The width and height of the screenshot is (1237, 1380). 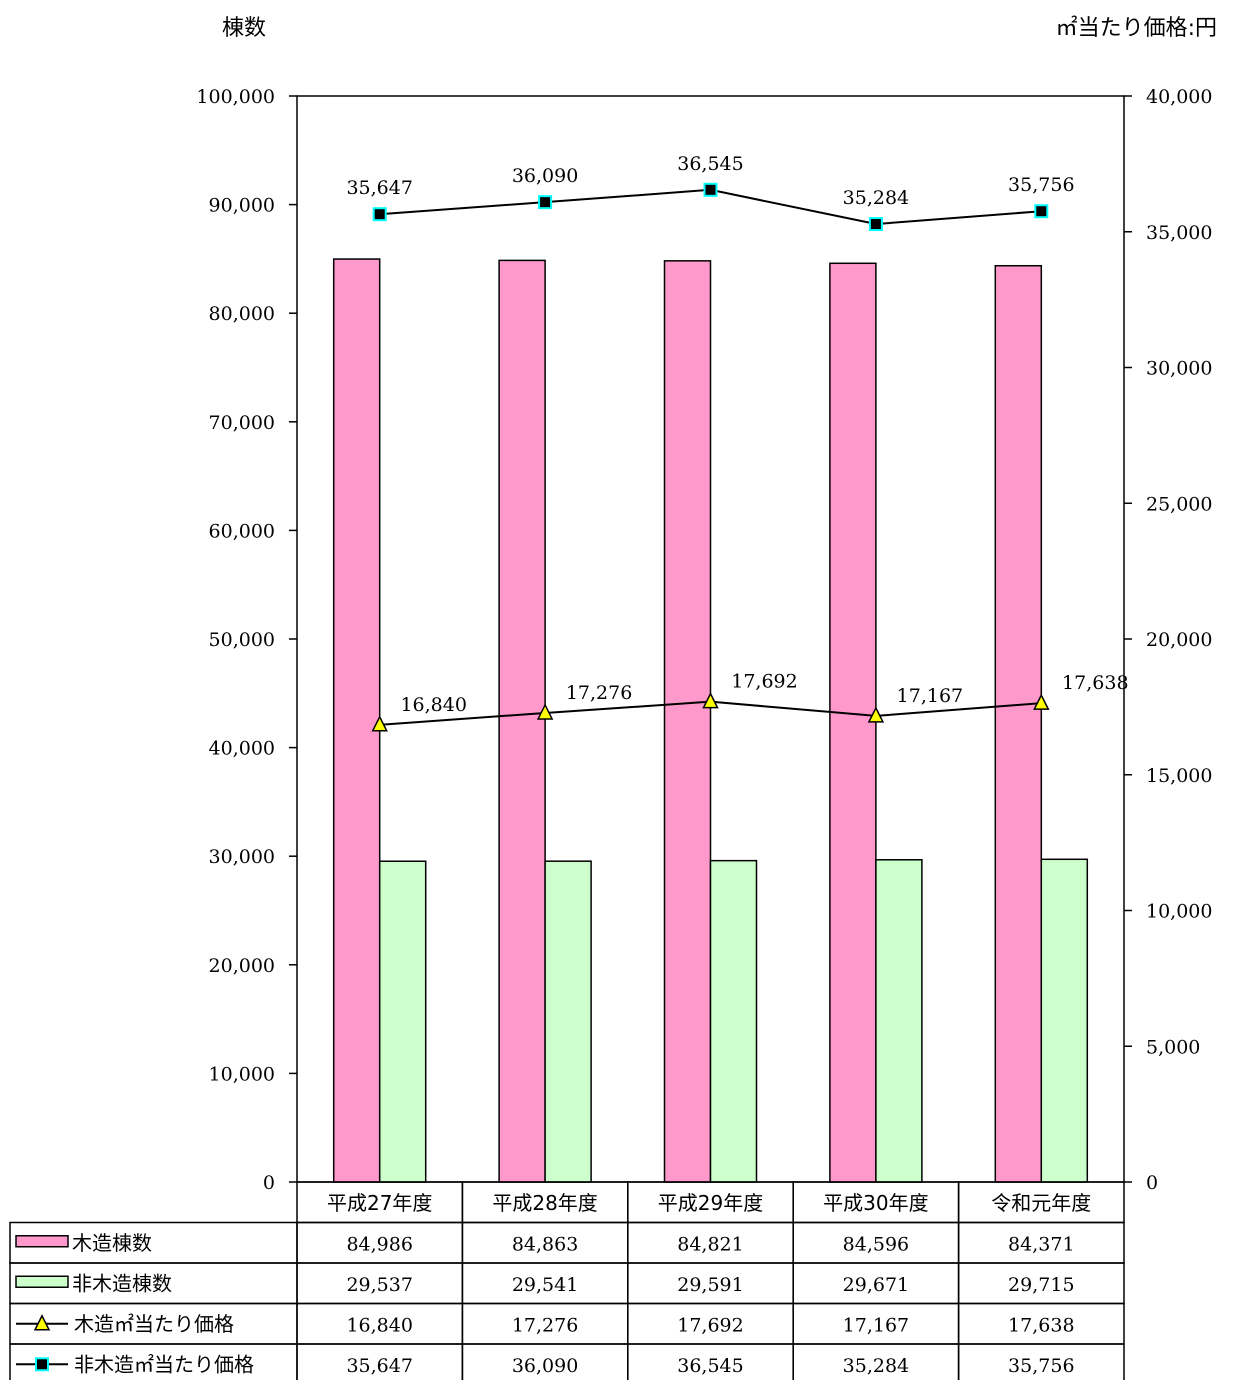 I want to click on legend-label: 木造㎡当たり価格, so click(x=154, y=1324).